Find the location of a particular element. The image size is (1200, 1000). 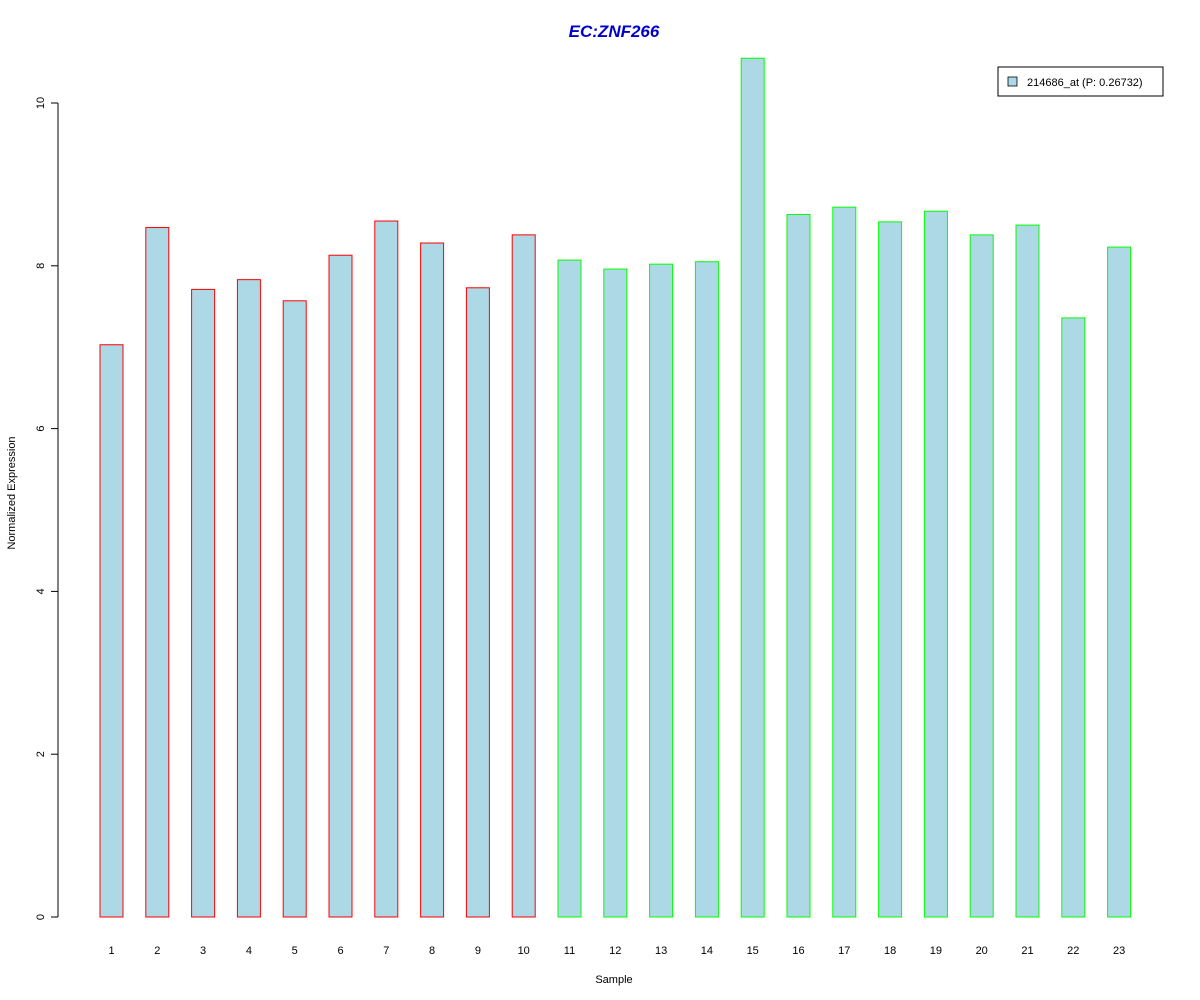

x-tick-label: 23 is located at coordinates (1119, 951).